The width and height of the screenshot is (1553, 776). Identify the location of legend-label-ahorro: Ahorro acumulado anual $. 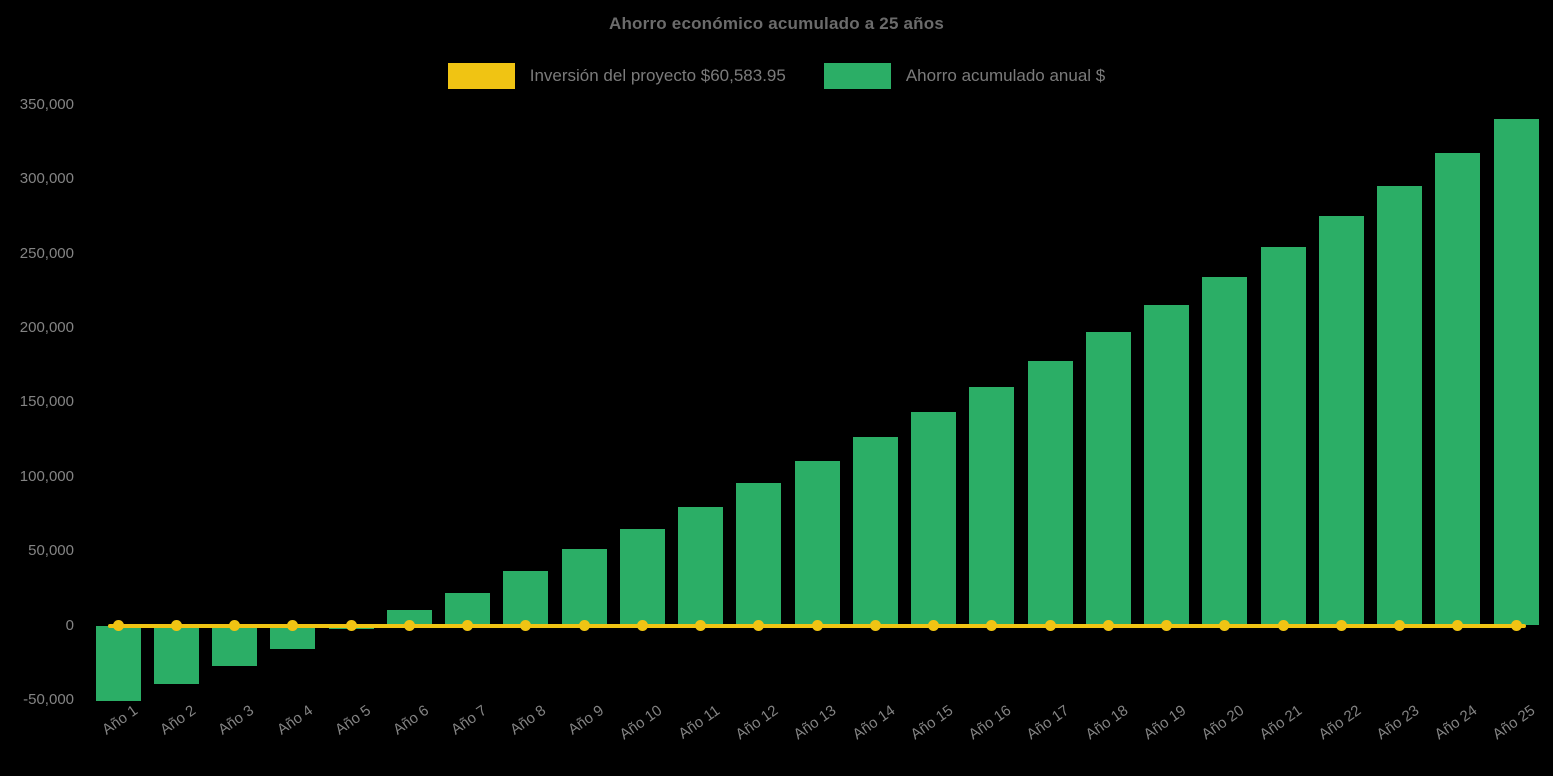
(1005, 75).